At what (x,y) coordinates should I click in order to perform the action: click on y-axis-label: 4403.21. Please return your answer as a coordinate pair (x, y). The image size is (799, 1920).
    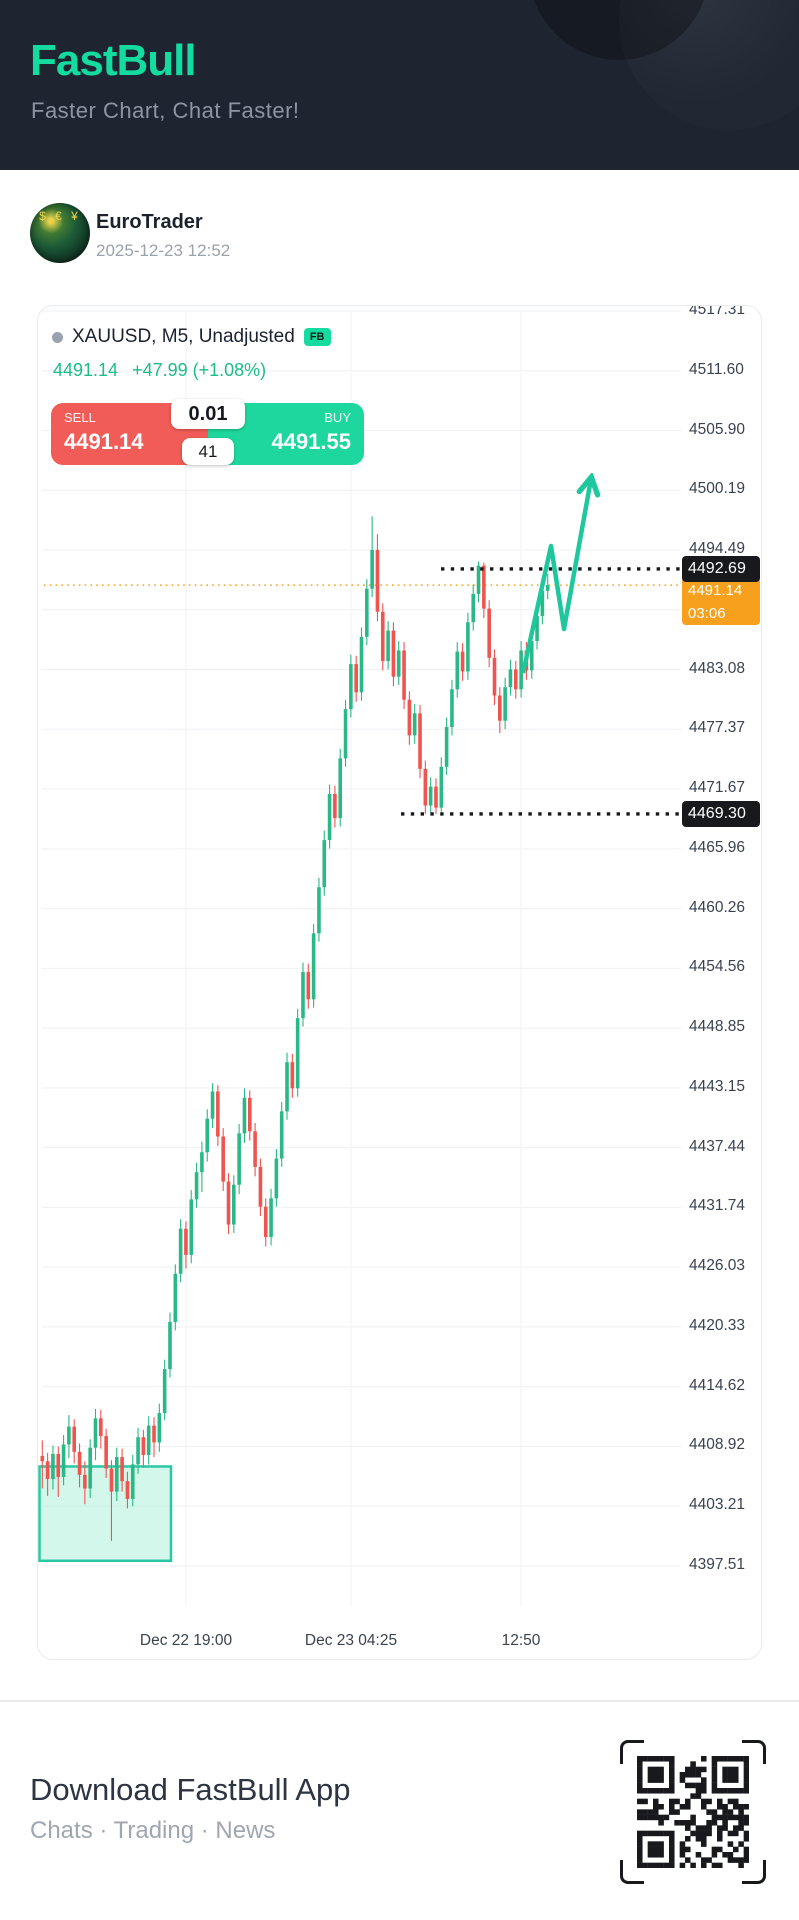
    Looking at the image, I should click on (717, 1505).